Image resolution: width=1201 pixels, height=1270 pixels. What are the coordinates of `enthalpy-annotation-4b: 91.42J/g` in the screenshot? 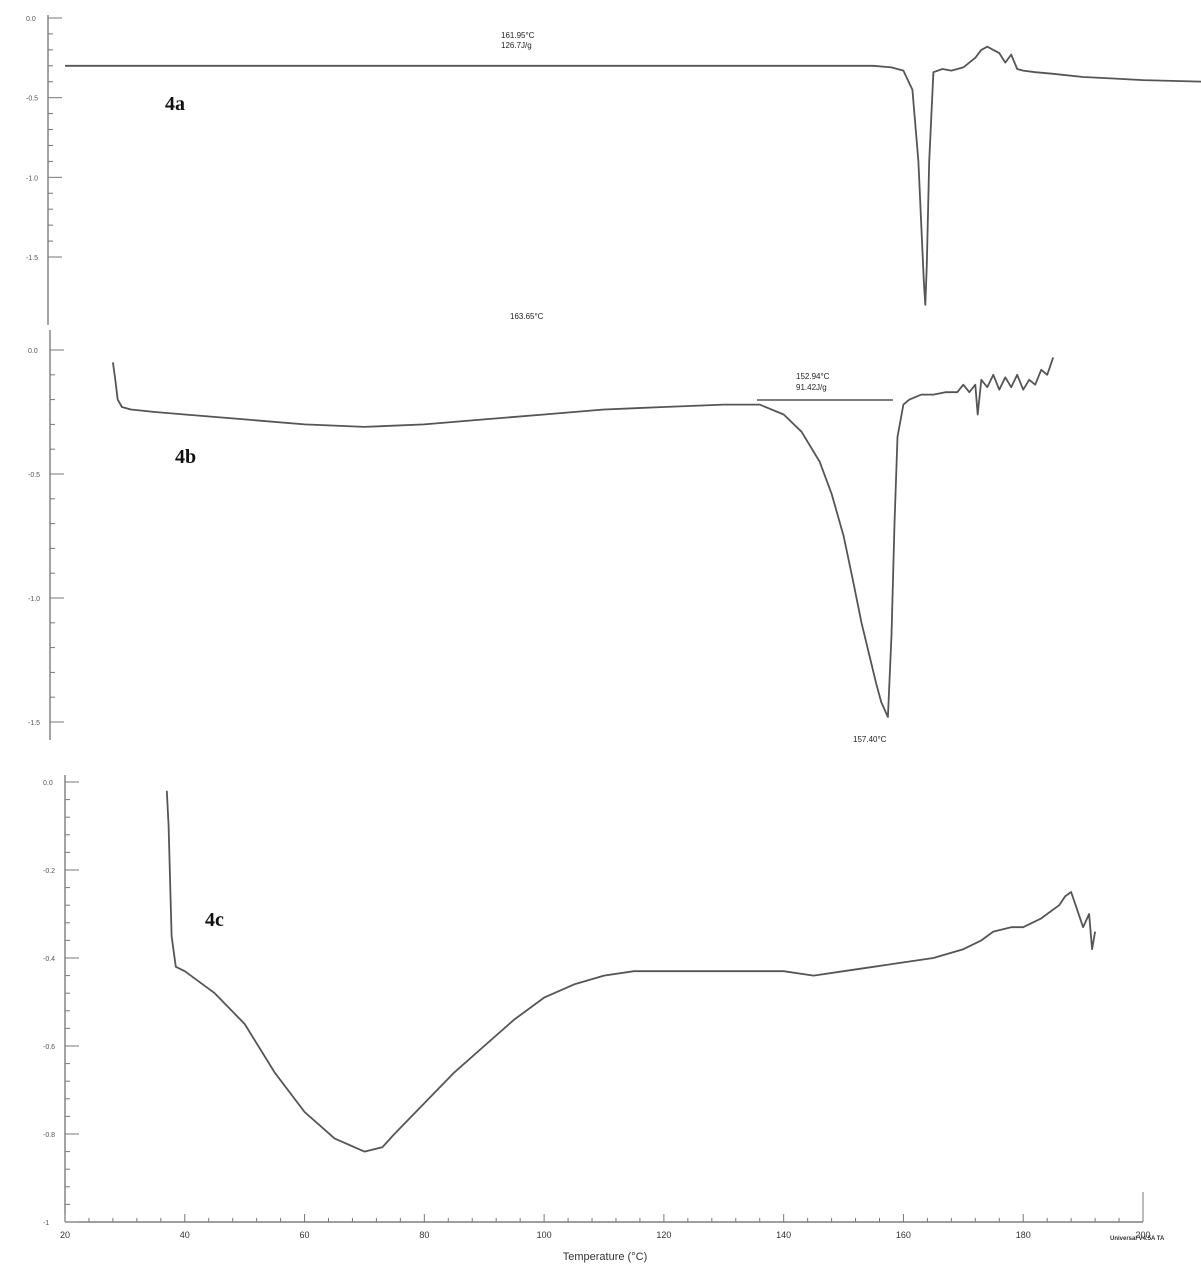 It's located at (811, 387).